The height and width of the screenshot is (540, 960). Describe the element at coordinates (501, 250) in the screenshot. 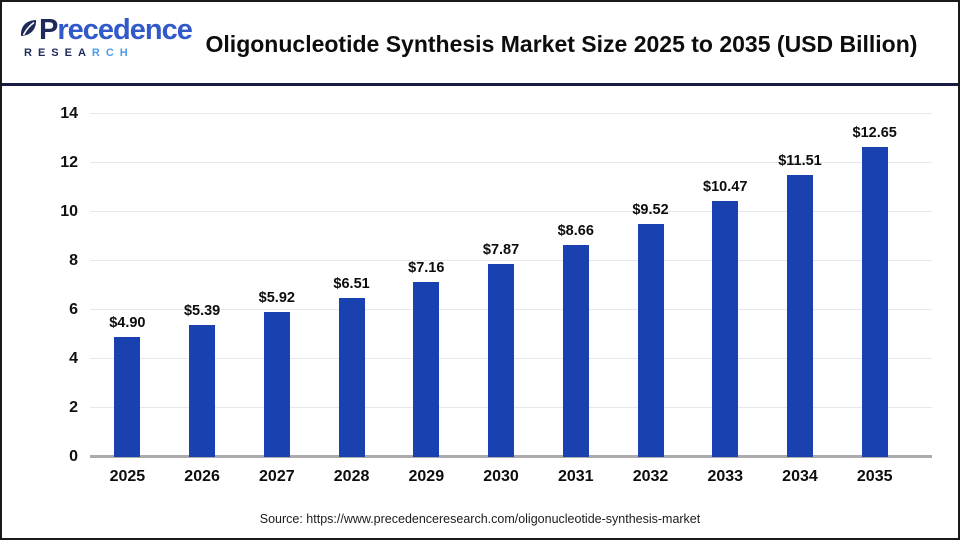

I see `bar-value-2030: $7.87` at that location.